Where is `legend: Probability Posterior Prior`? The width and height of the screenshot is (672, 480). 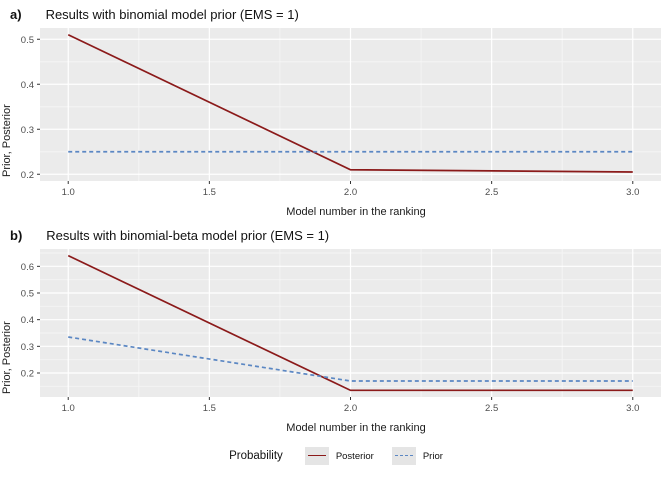 legend: Probability Posterior Prior is located at coordinates (336, 456).